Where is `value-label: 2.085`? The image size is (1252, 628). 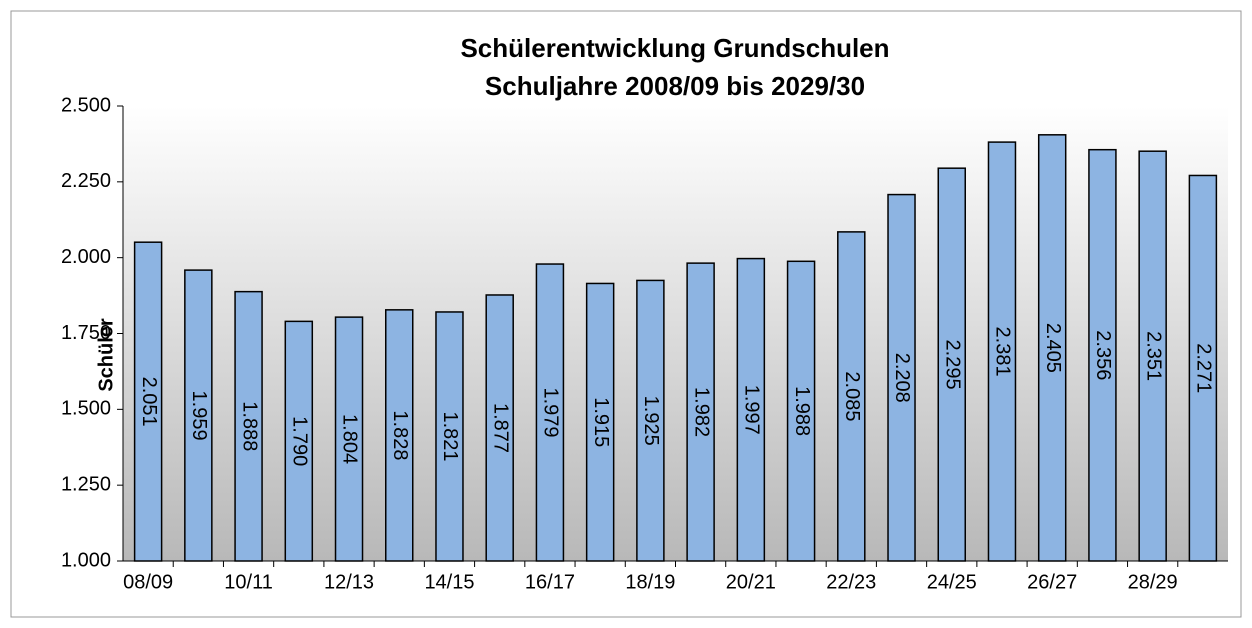
value-label: 2.085 is located at coordinates (852, 396).